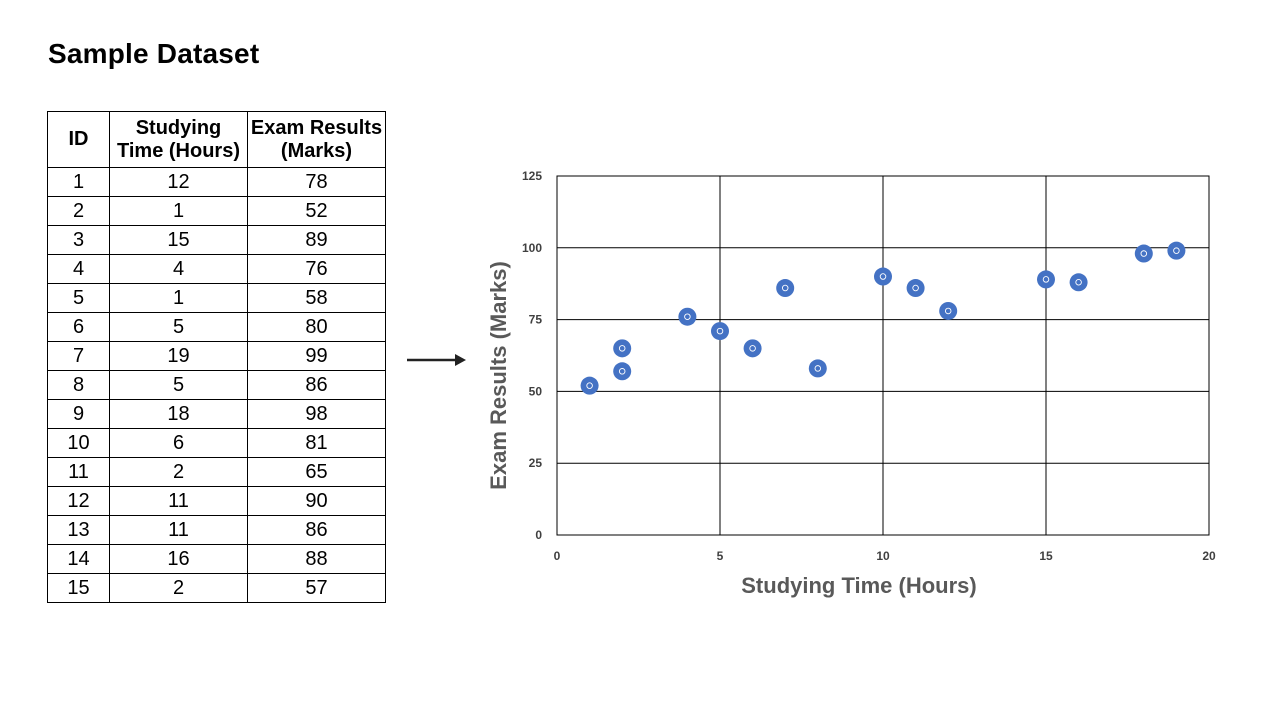  I want to click on table-row: 3 15 89, so click(216, 240).